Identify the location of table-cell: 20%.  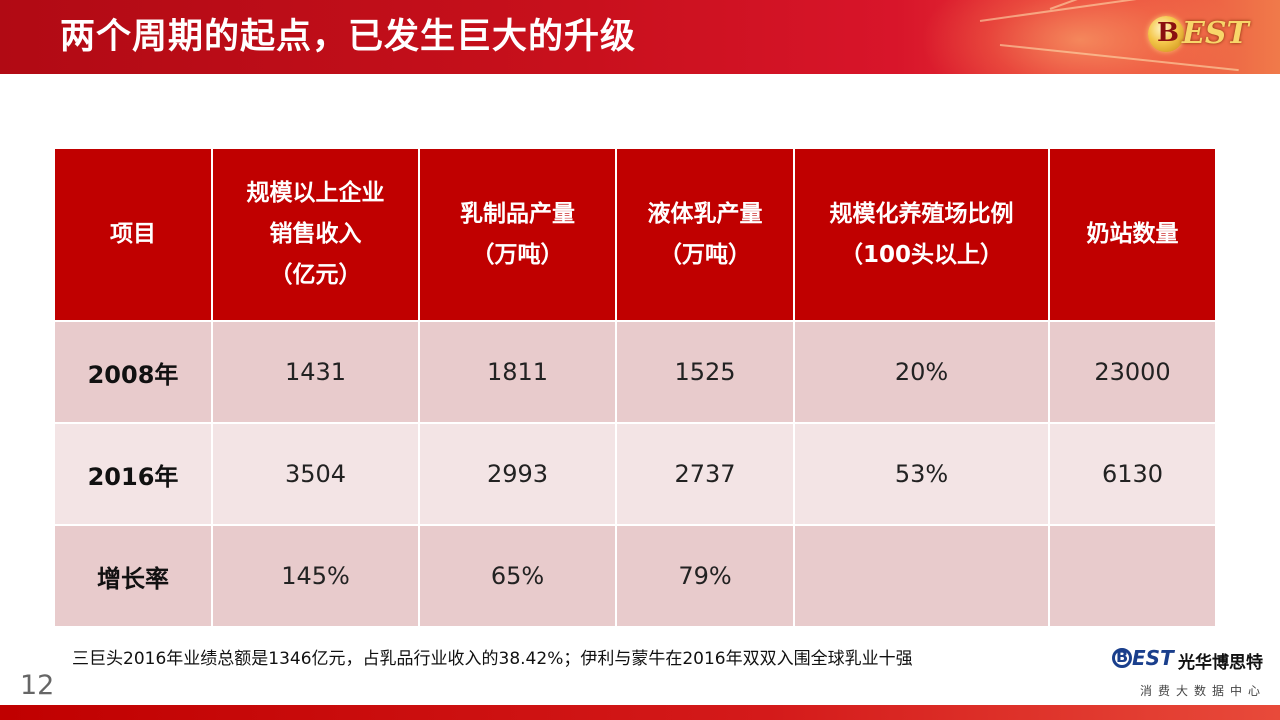
(921, 372).